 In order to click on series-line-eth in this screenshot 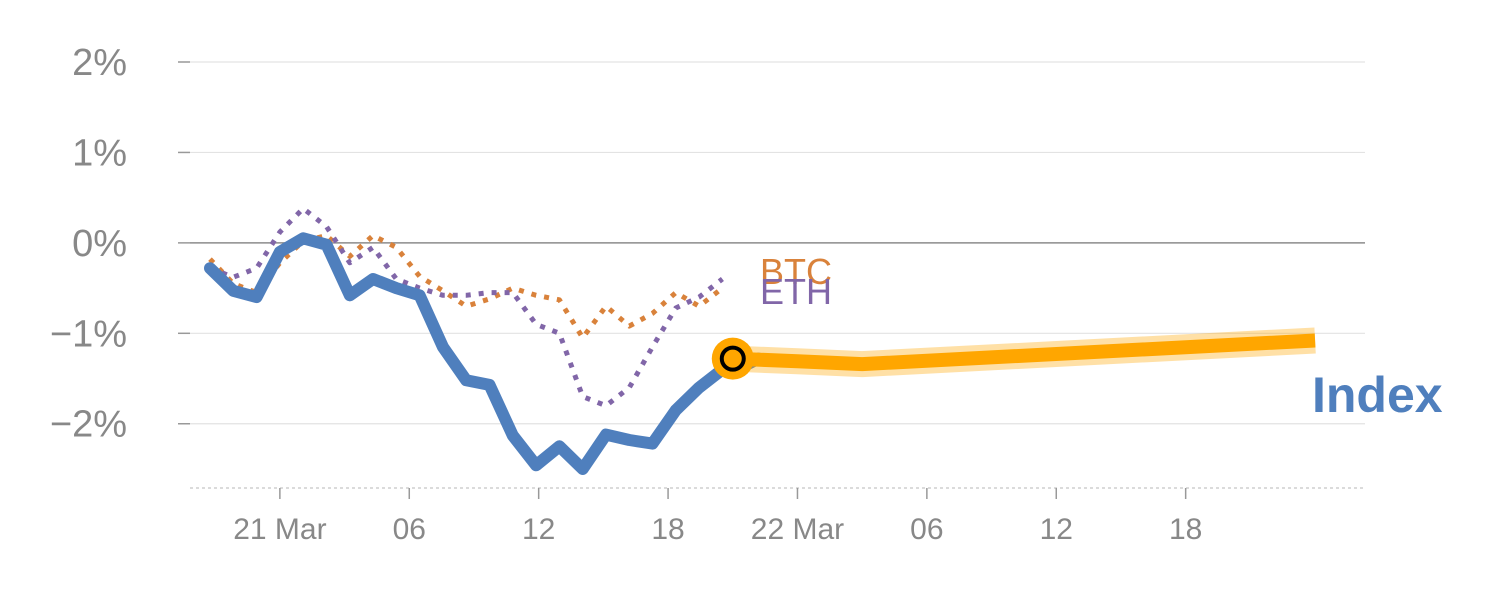, I will do `click(466, 307)`.